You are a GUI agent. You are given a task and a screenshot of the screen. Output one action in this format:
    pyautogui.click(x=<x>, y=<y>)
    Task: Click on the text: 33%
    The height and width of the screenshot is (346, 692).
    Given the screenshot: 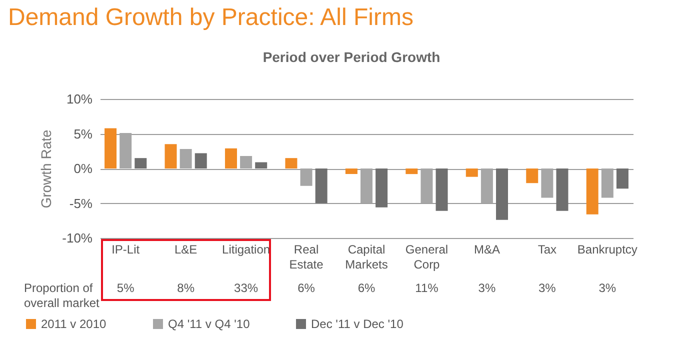 What is the action you would take?
    pyautogui.click(x=246, y=288)
    